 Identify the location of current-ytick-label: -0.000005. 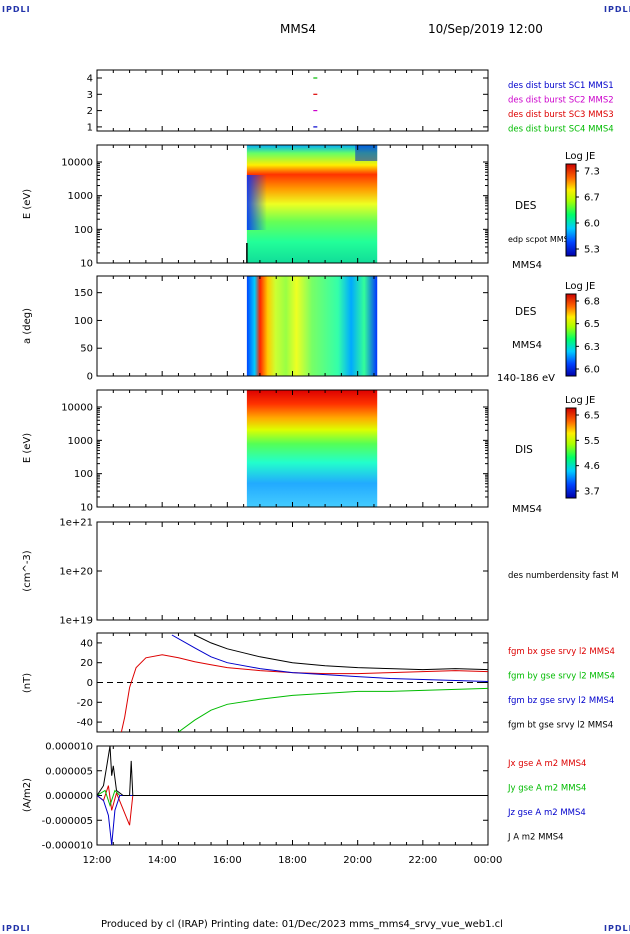
(67, 821).